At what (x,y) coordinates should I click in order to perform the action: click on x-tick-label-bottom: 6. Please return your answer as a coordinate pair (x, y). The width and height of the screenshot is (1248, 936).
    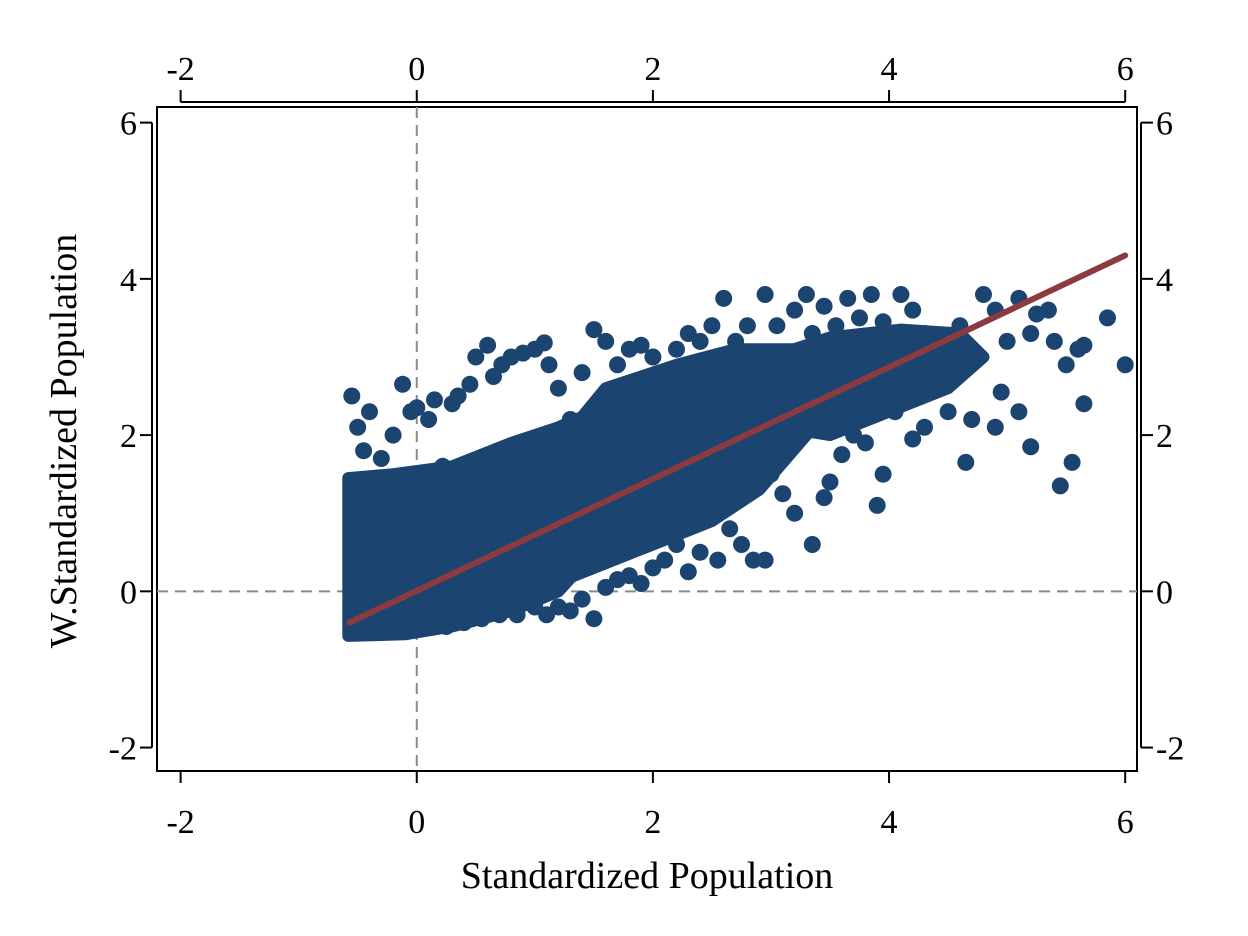
    Looking at the image, I should click on (1125, 822).